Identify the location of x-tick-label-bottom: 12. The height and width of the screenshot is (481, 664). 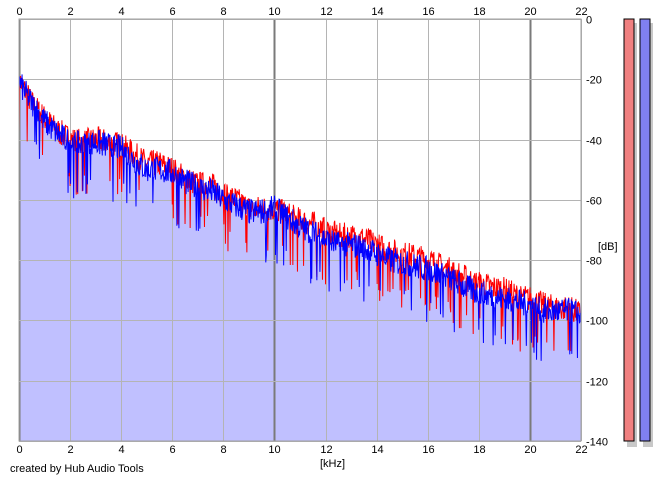
(326, 450).